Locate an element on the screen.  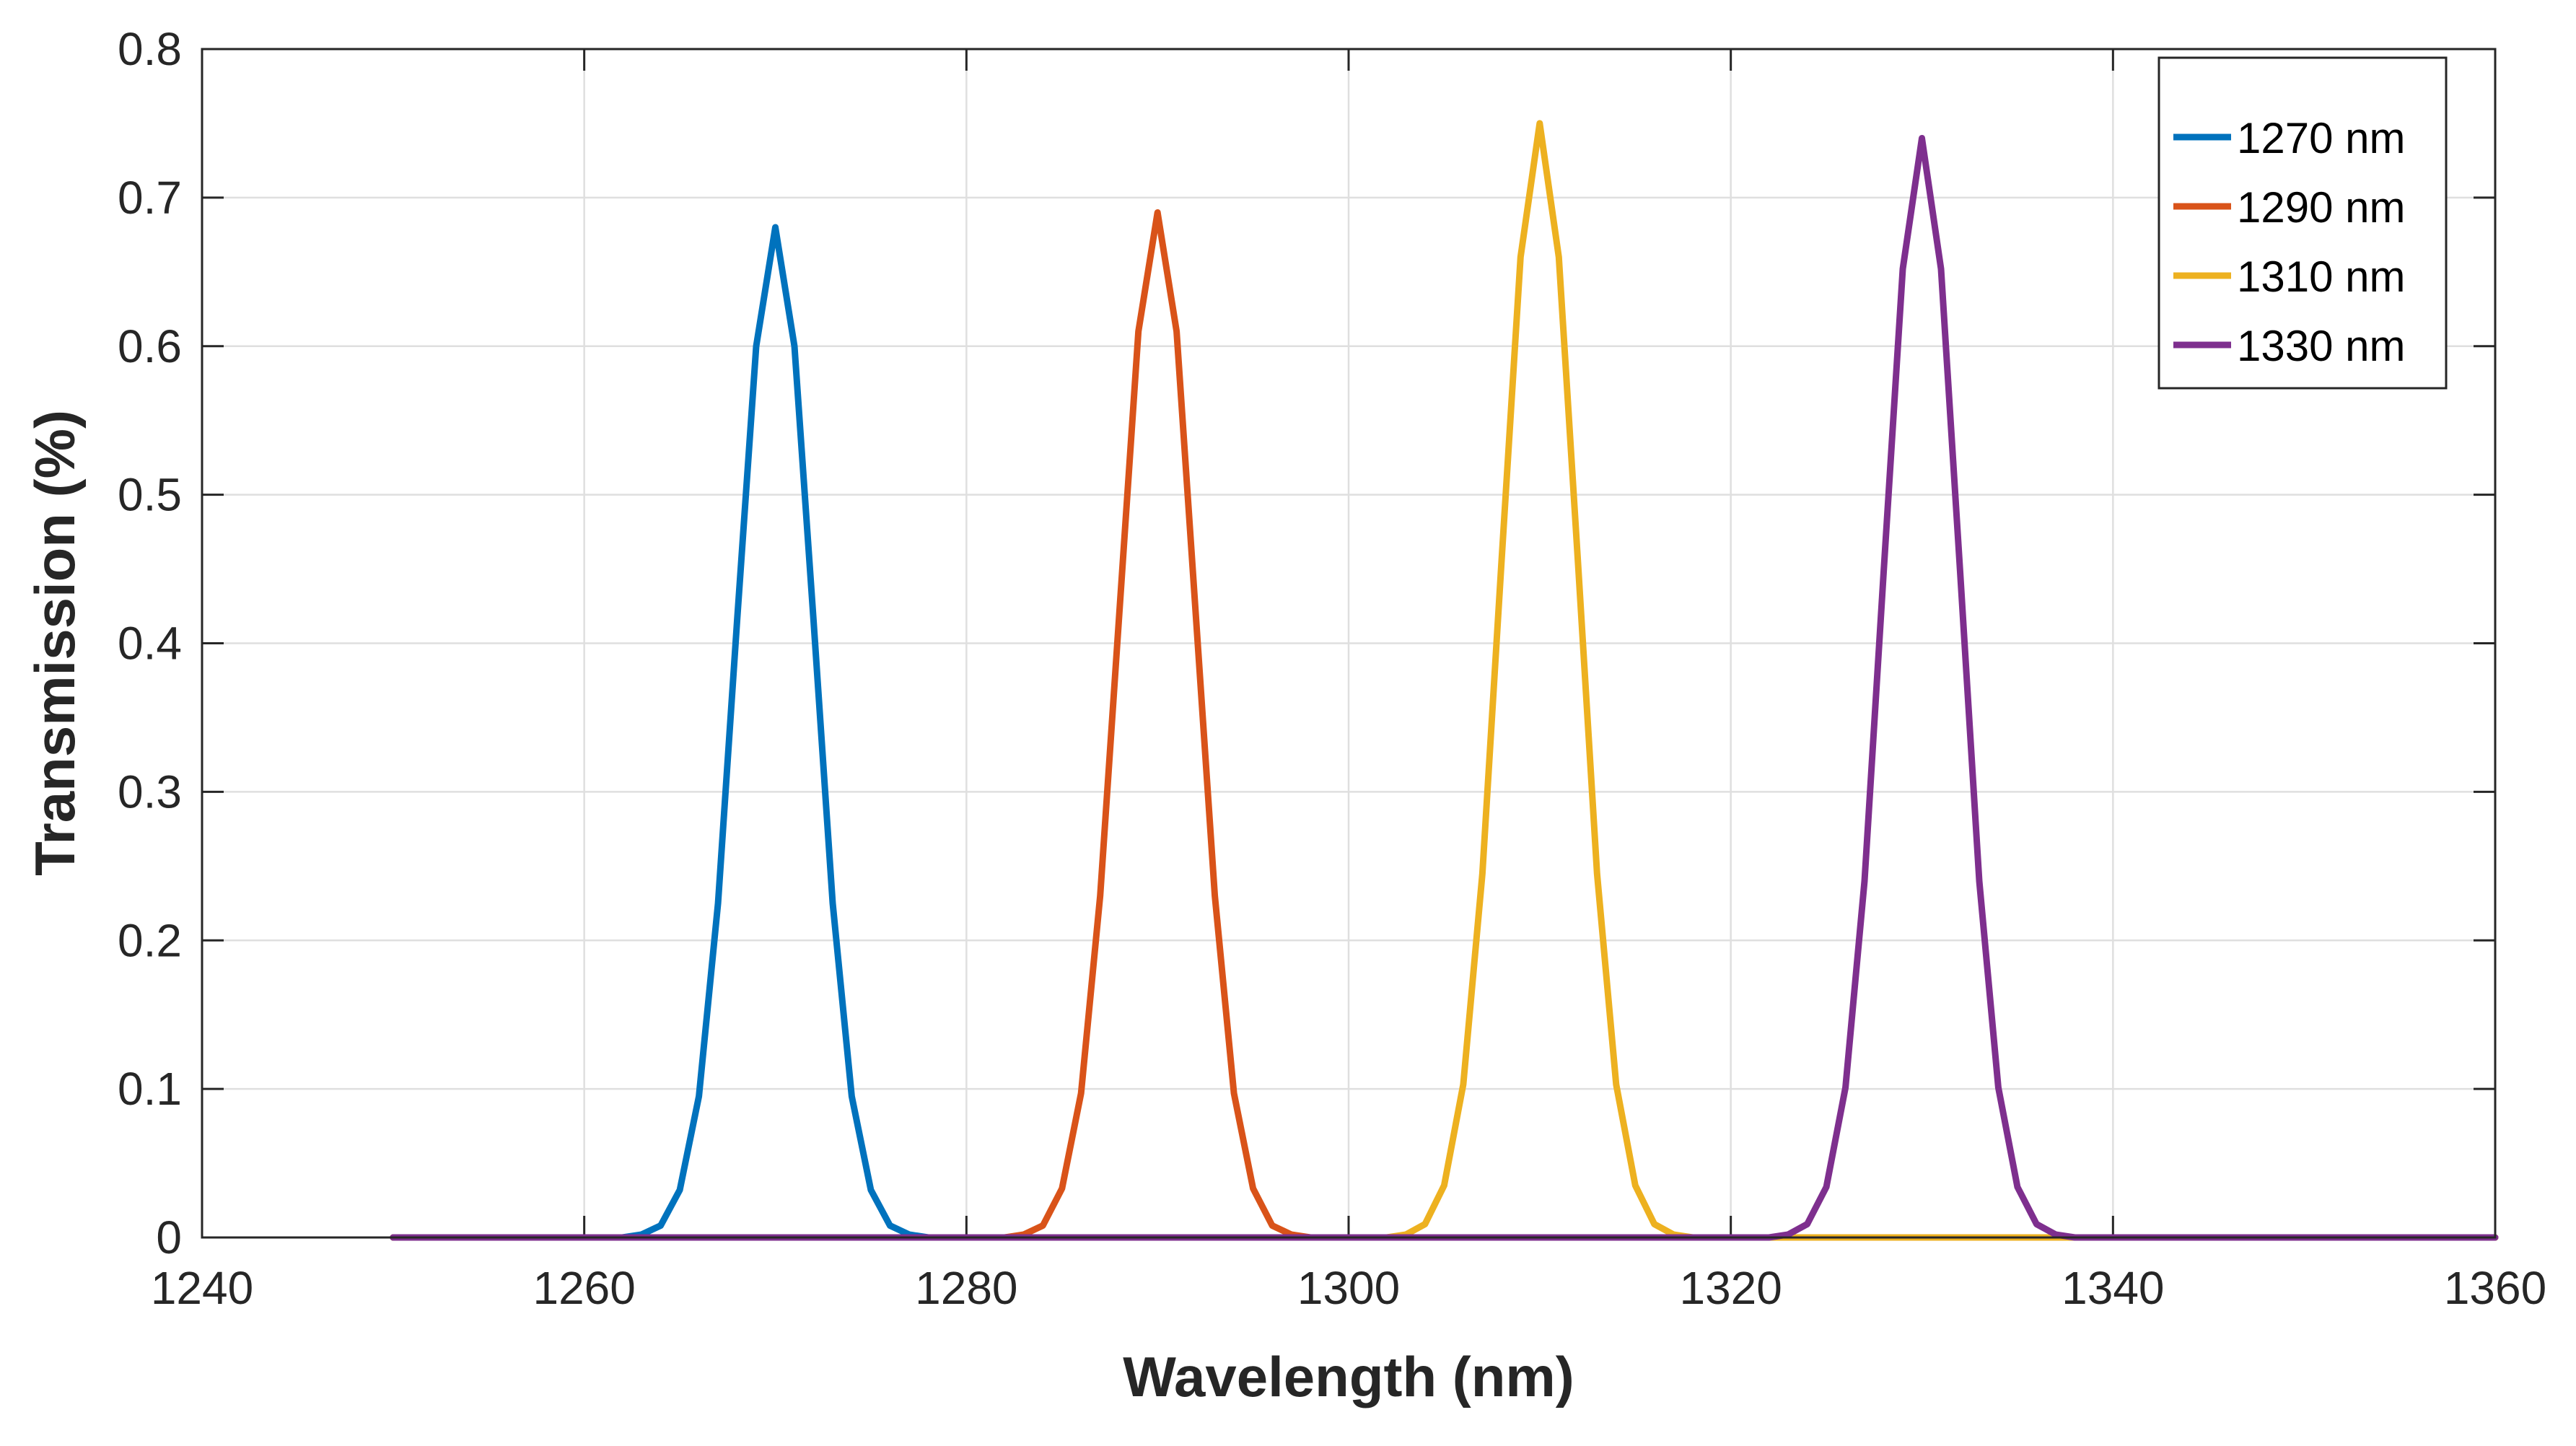
y-tick-label: 0.1 is located at coordinates (150, 1089).